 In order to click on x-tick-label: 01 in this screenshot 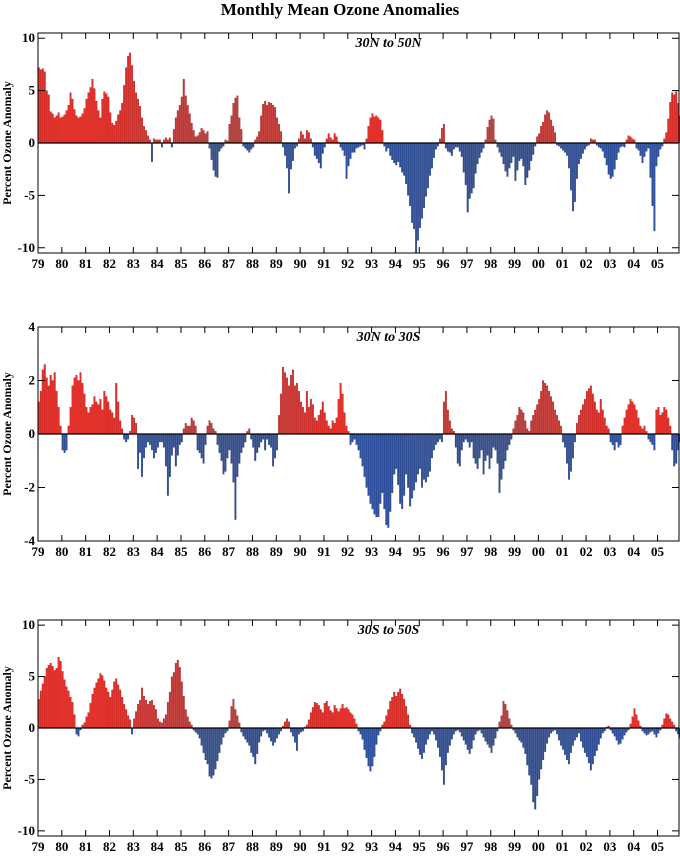, I will do `click(562, 551)`.